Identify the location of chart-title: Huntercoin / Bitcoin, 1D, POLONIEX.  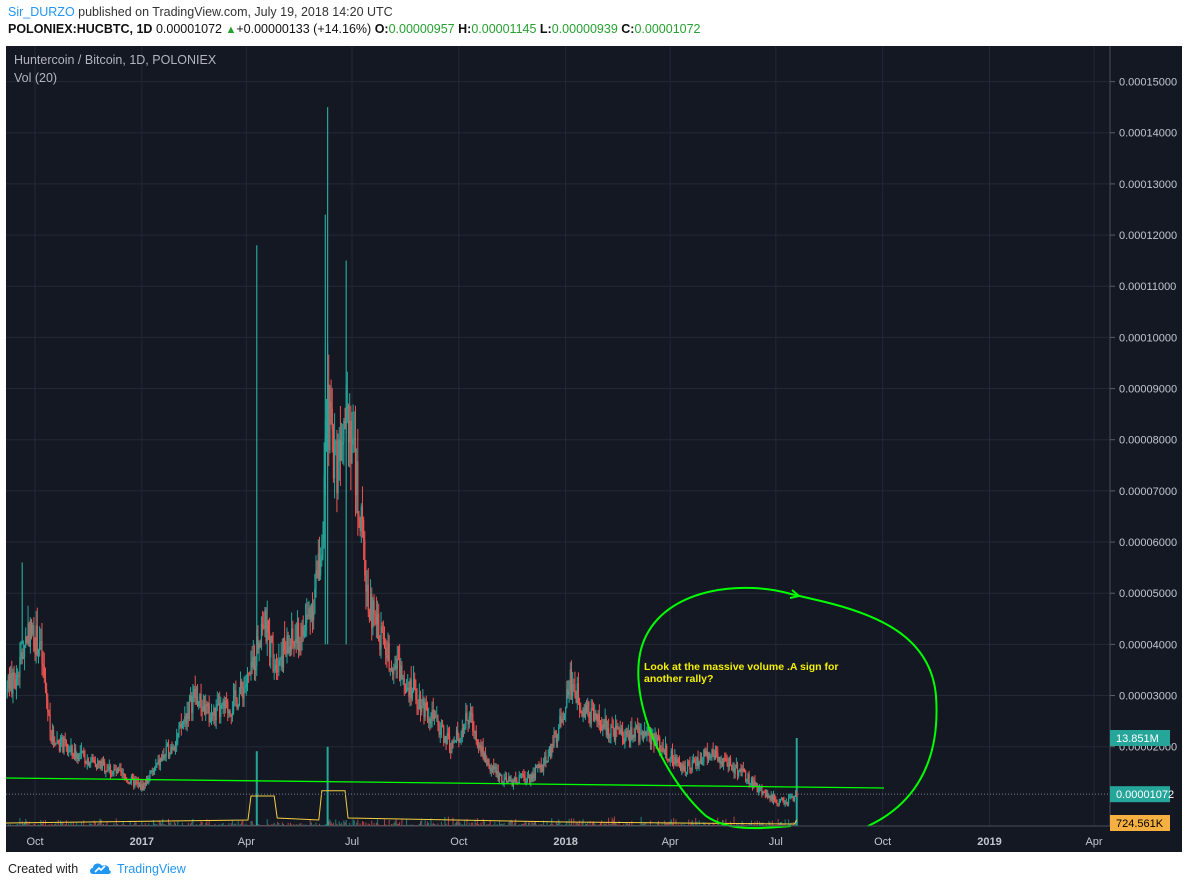
(115, 60).